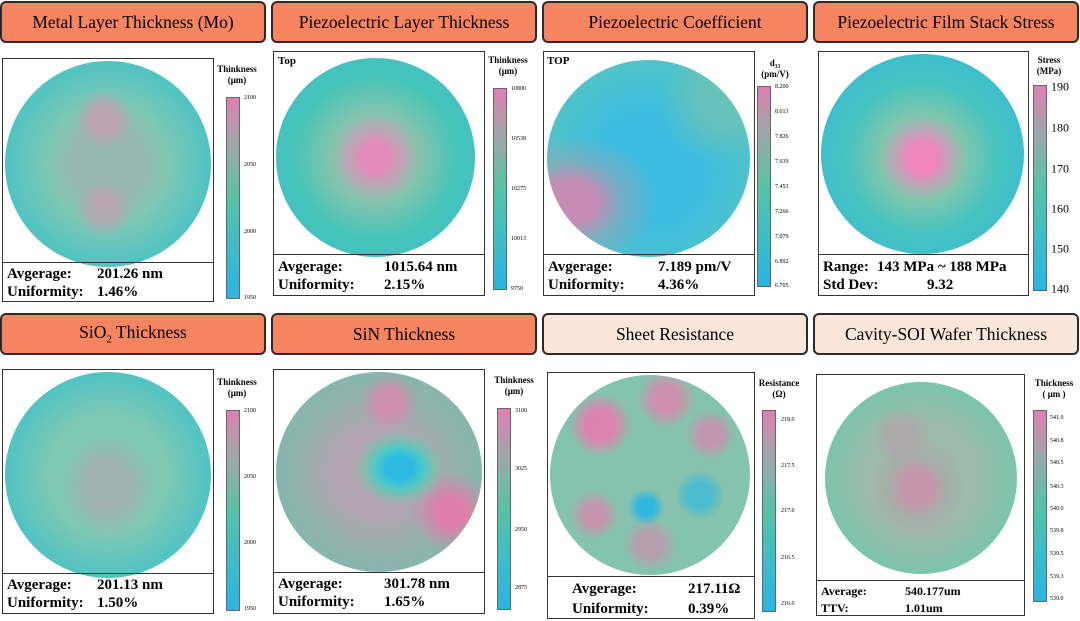 This screenshot has width=1080, height=621. Describe the element at coordinates (421, 267) in the screenshot. I see `stat-value: 1015.64 nm` at that location.